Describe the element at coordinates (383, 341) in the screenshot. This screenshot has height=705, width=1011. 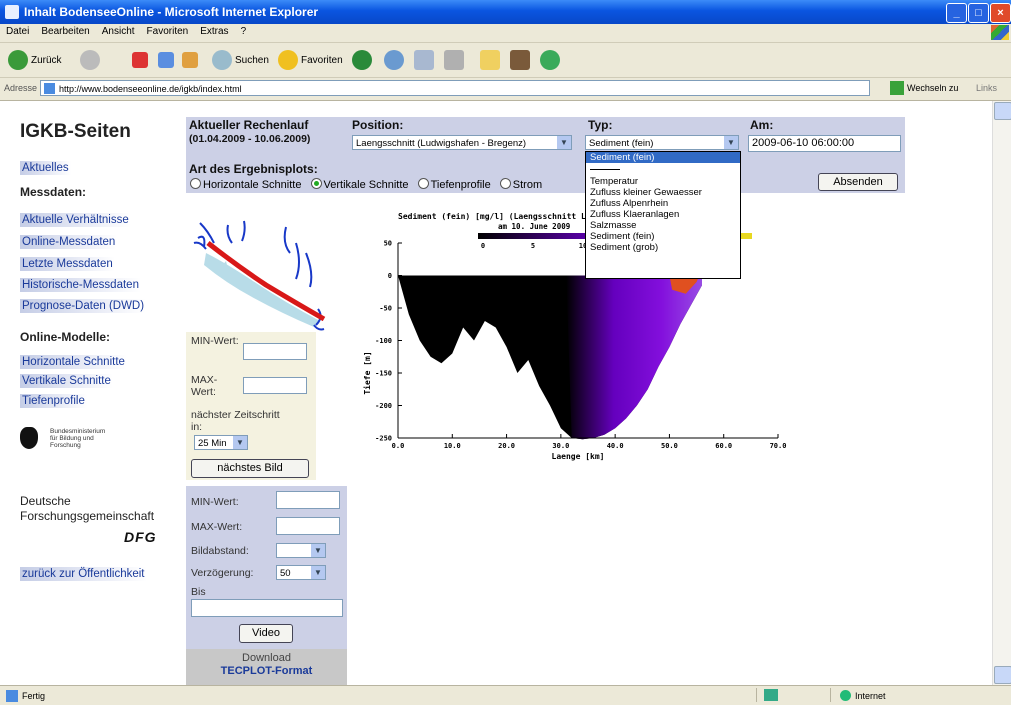
I see `y-tick-label: -100` at that location.